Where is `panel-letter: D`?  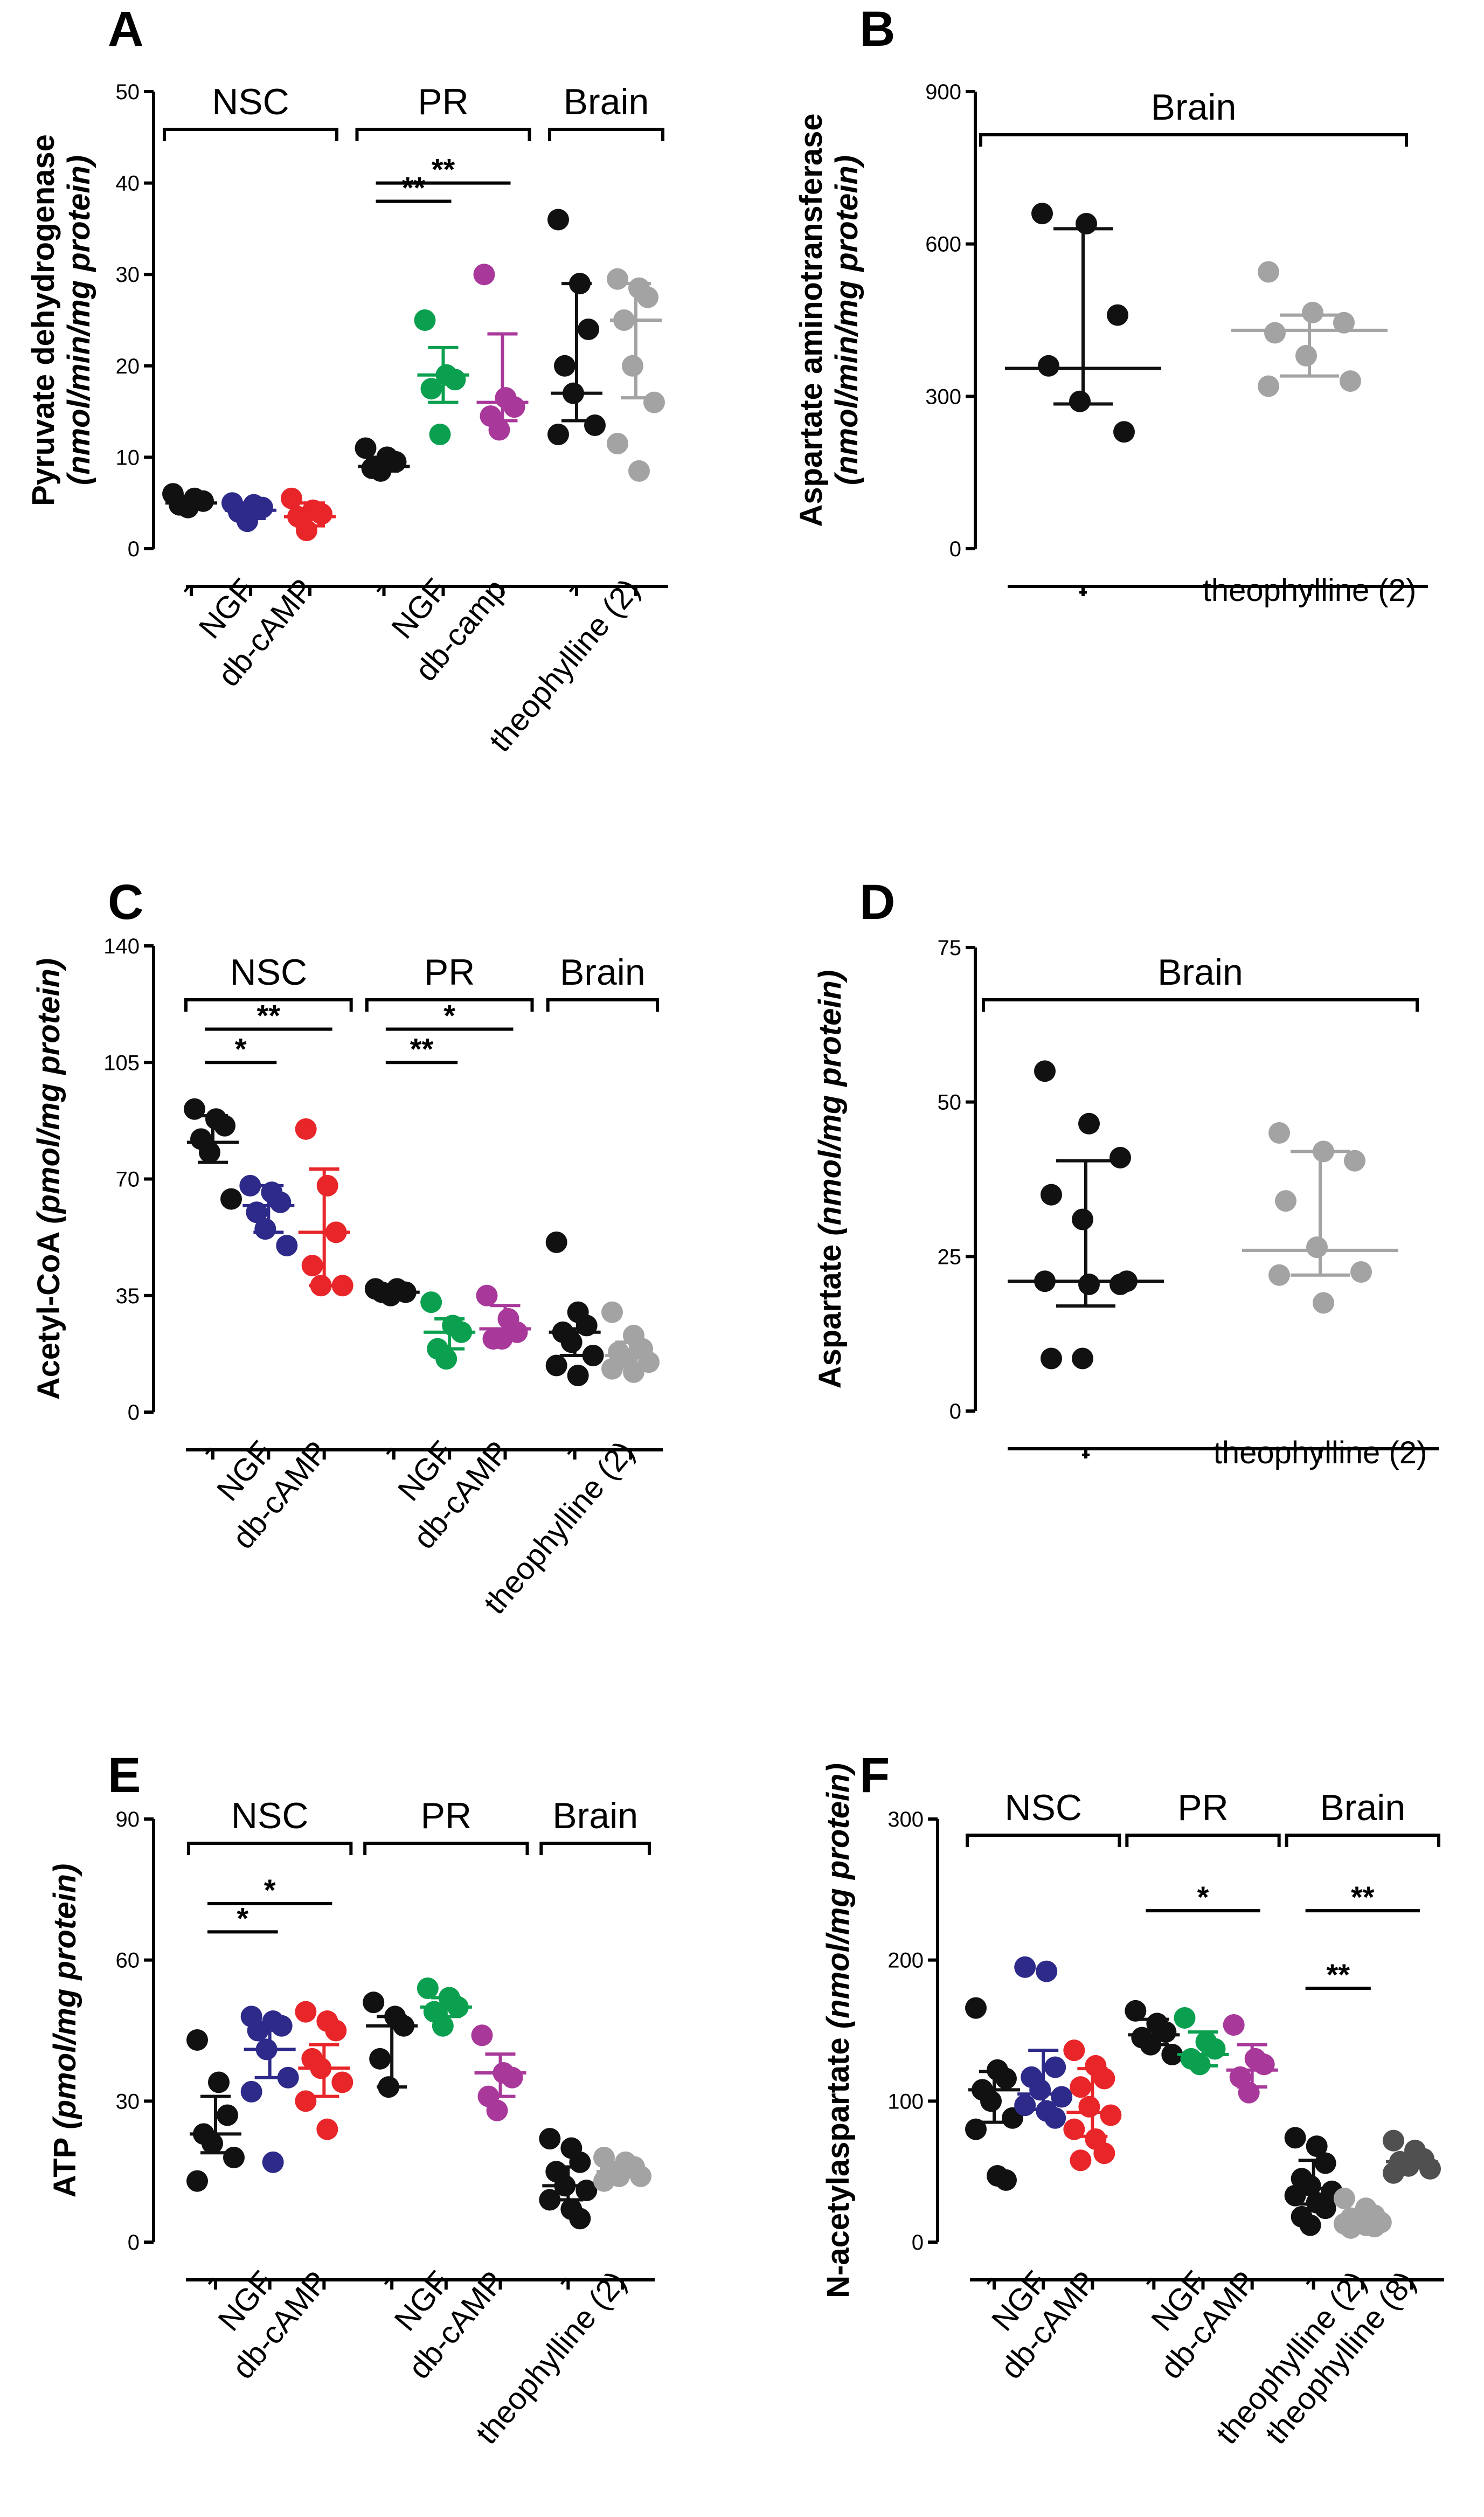 panel-letter: D is located at coordinates (877, 902).